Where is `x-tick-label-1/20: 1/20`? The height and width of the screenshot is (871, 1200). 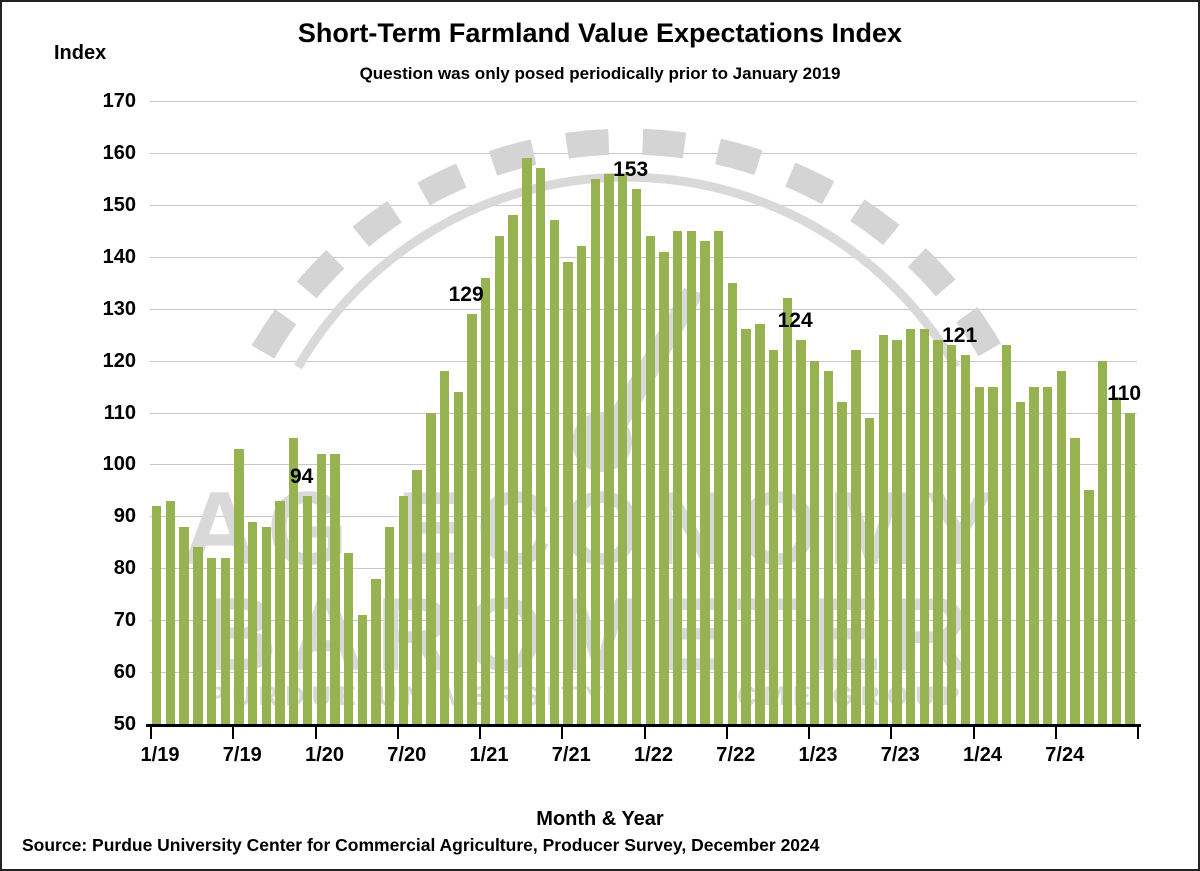
x-tick-label-1/20: 1/20 is located at coordinates (324, 755).